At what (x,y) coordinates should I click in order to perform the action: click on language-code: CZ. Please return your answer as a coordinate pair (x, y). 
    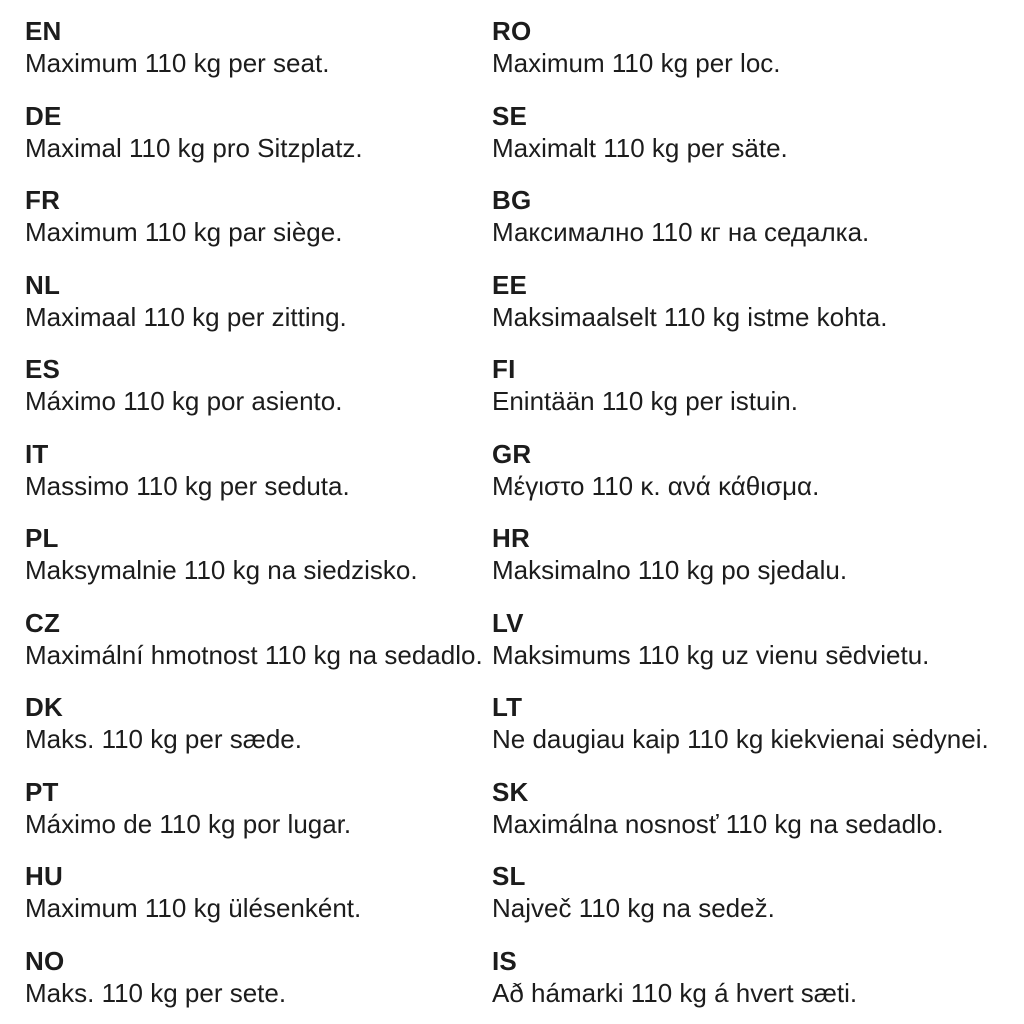
    Looking at the image, I should click on (43, 622).